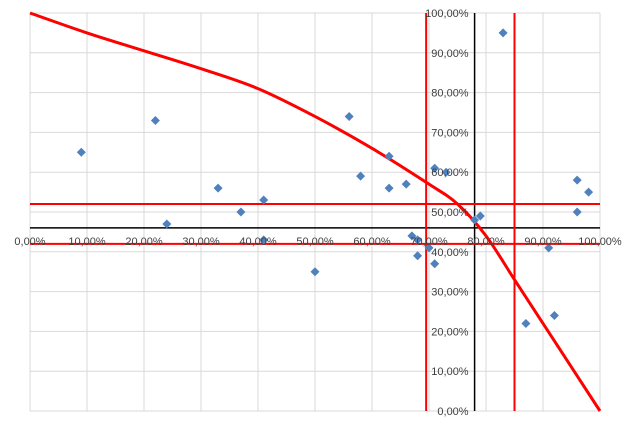 The image size is (631, 421). What do you see at coordinates (600, 242) in the screenshot?
I see `x-tick-label: 100,00%` at bounding box center [600, 242].